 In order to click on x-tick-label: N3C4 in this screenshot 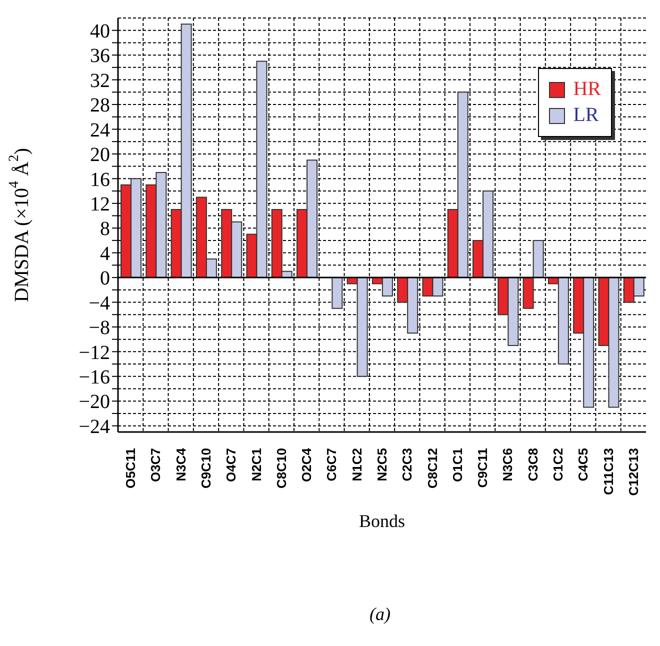, I will do `click(180, 464)`.